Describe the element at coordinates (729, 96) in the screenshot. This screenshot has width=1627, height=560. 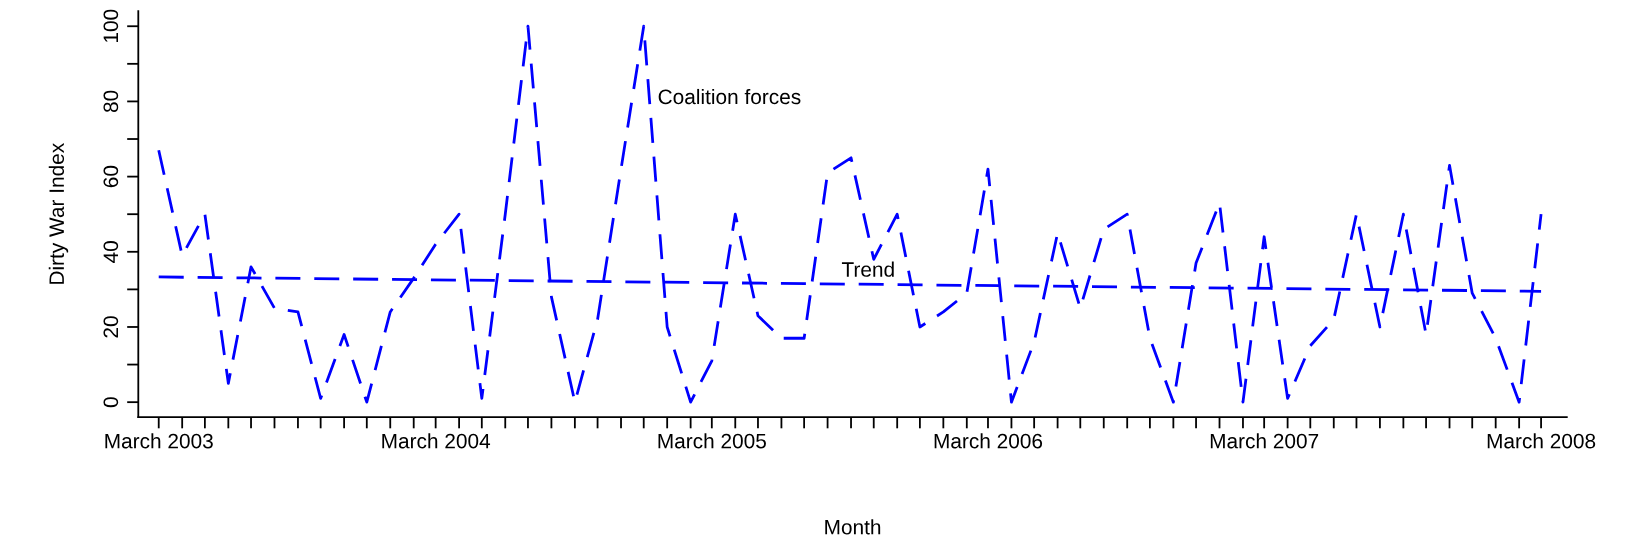
I see `annotation: Coalition forces` at that location.